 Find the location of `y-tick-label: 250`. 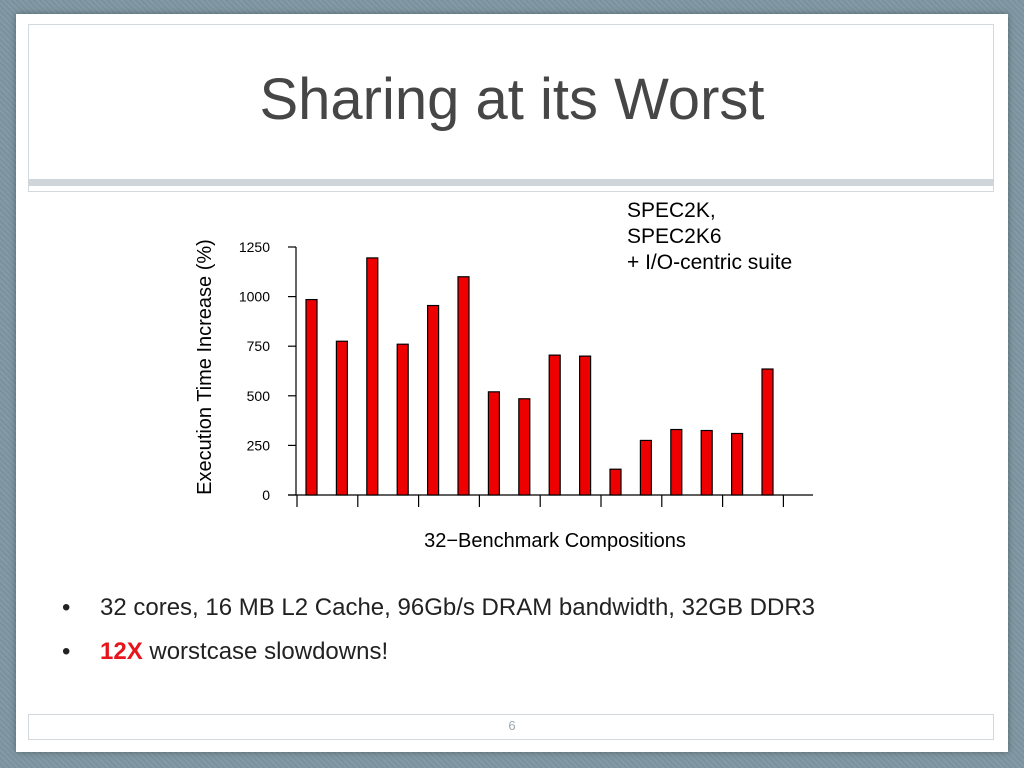

y-tick-label: 250 is located at coordinates (259, 445).